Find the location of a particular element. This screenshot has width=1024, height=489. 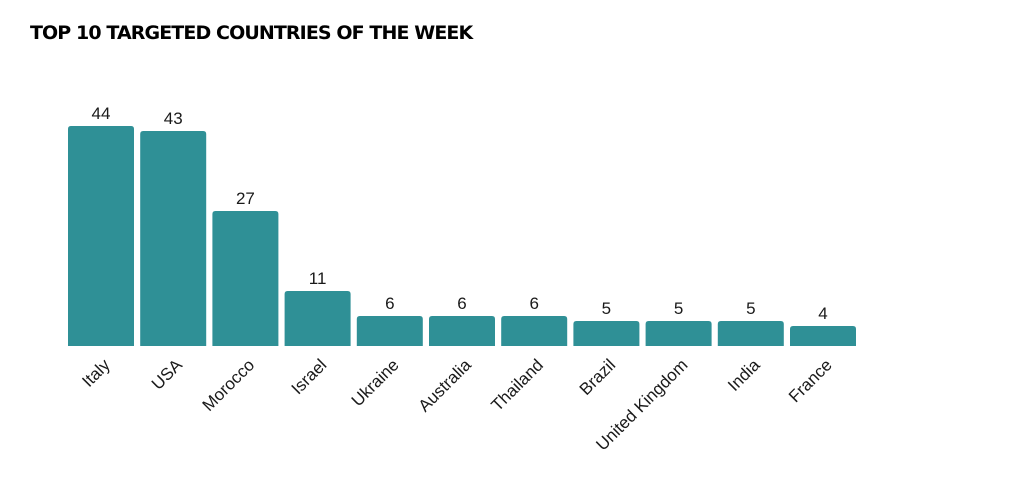

x-tick-label: Thailand is located at coordinates (517, 385).